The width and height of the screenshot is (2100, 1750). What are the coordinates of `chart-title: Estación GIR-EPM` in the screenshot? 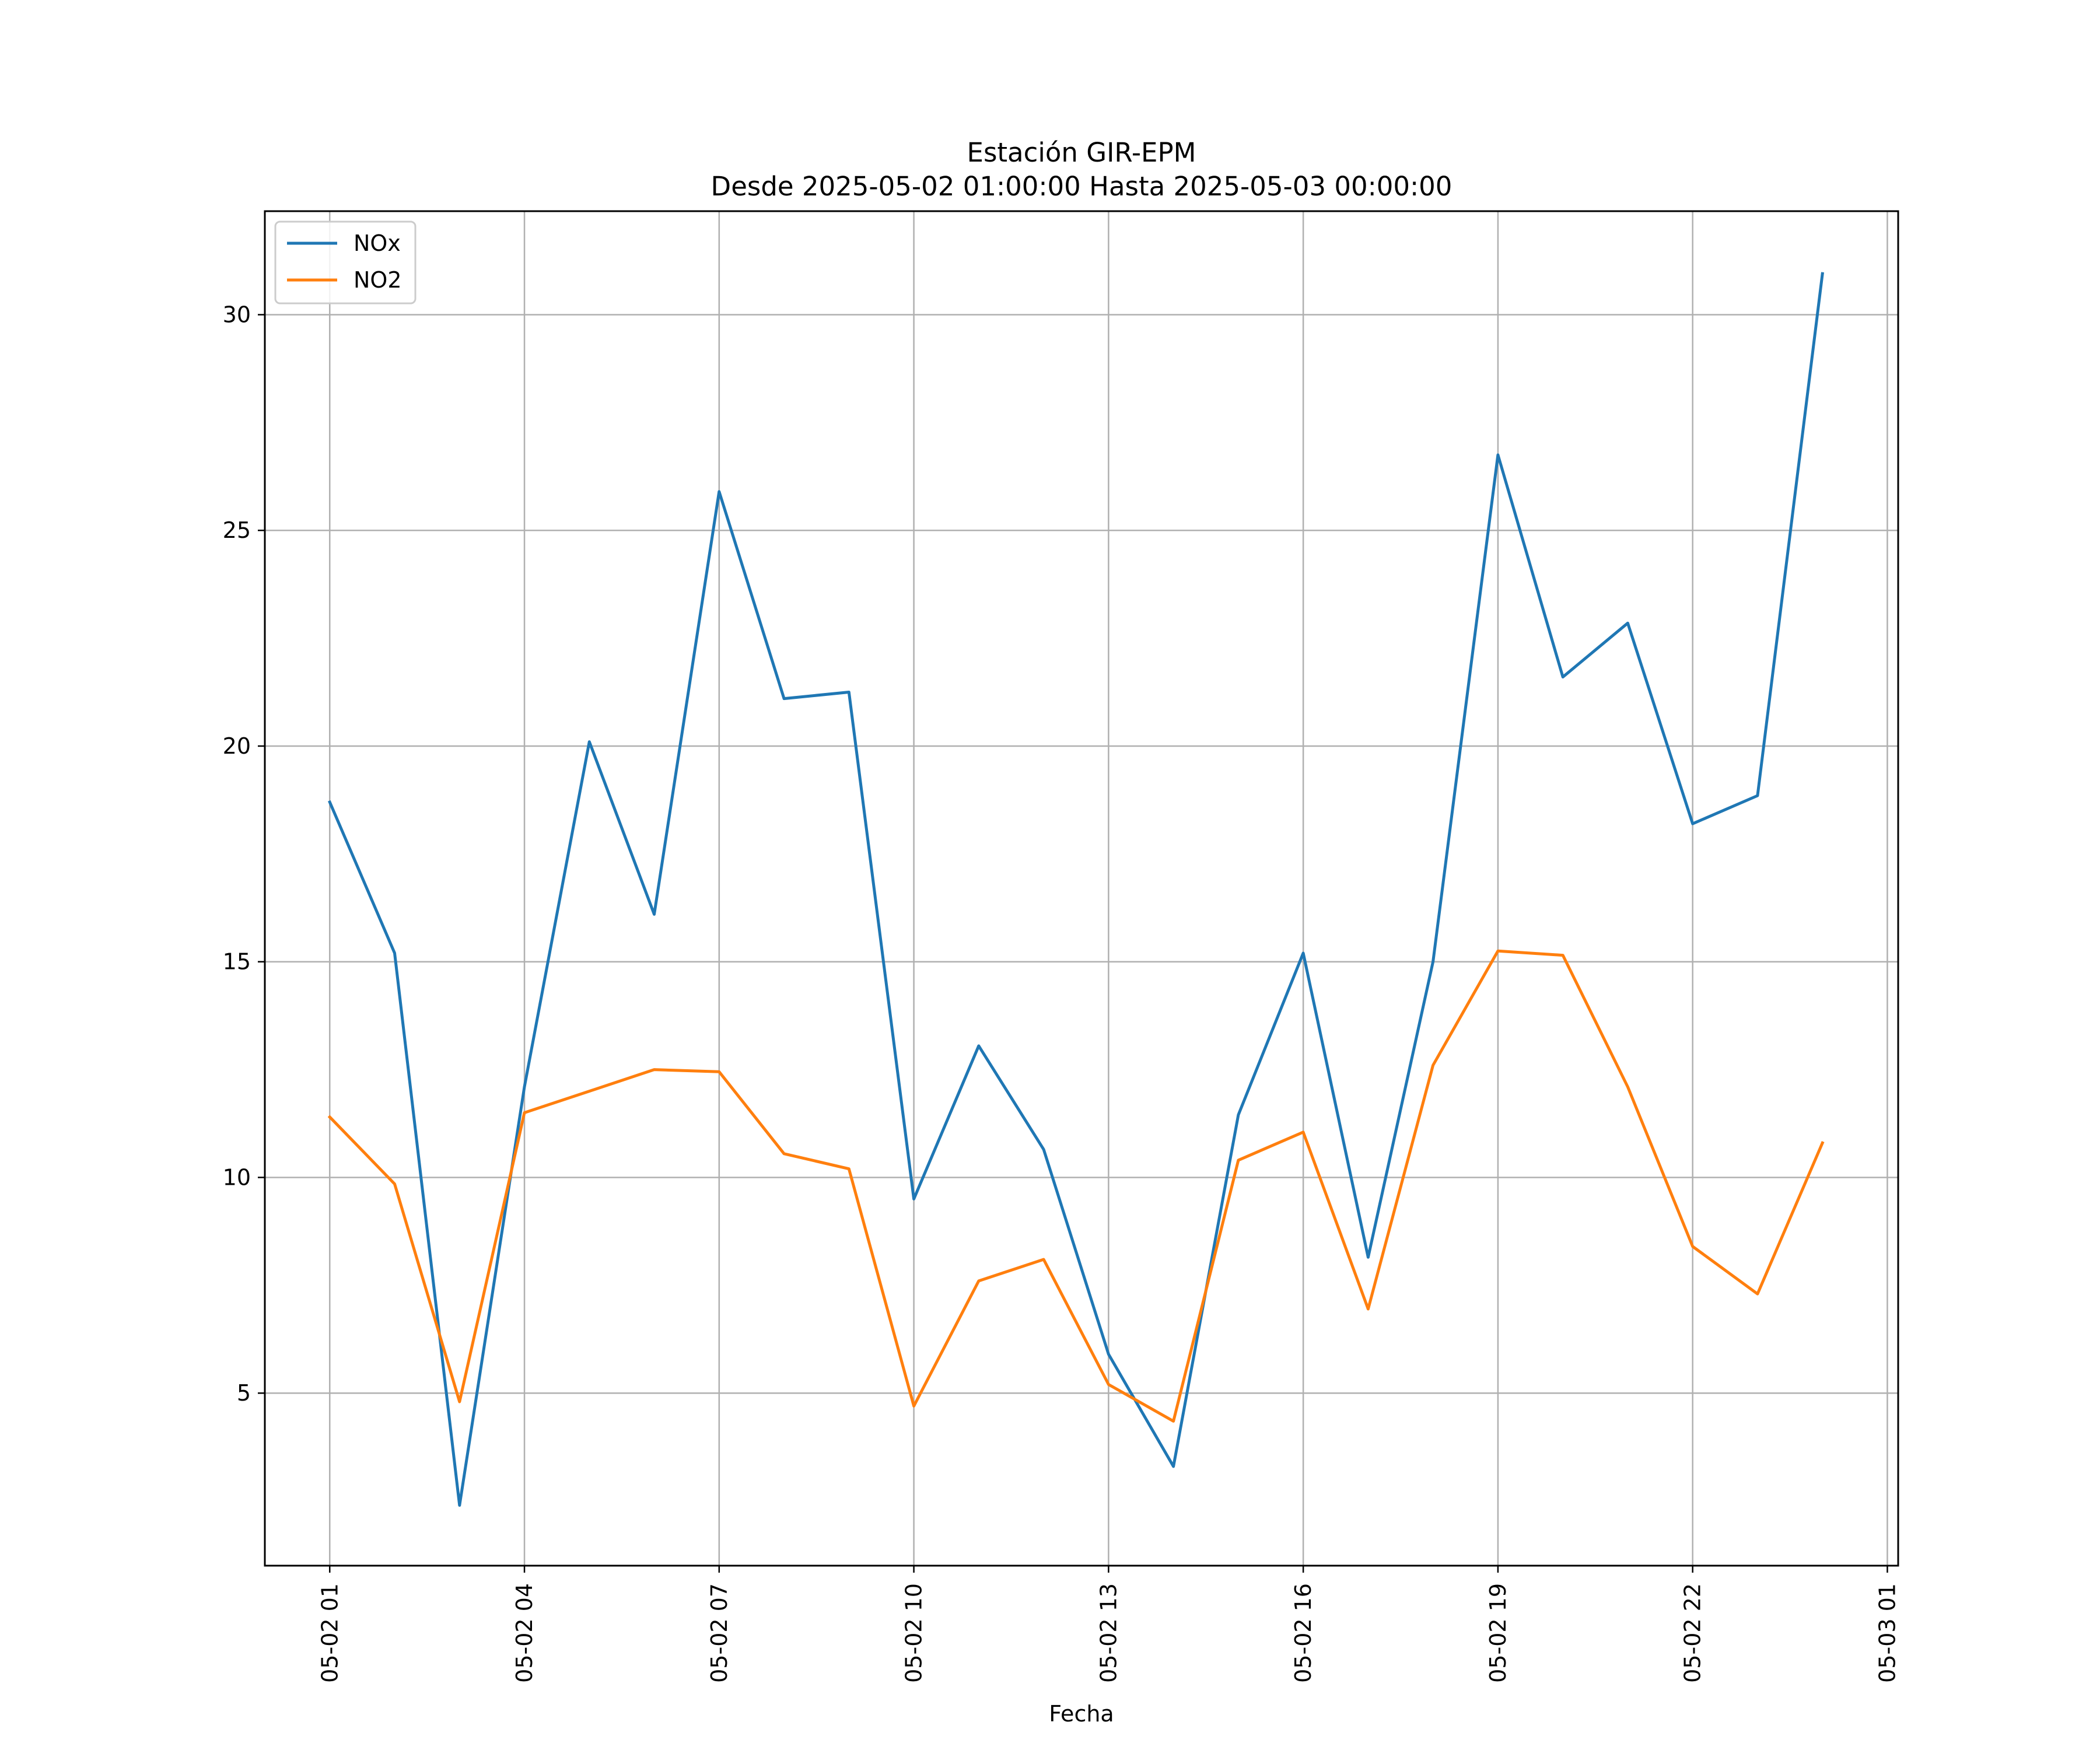 It's located at (1081, 152).